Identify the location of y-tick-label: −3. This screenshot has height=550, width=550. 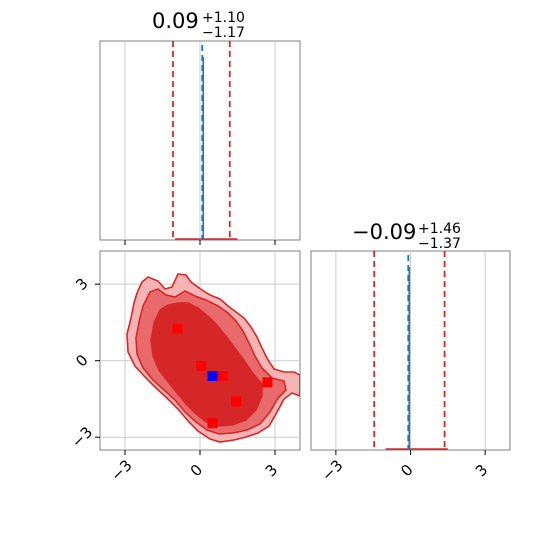
(82, 437).